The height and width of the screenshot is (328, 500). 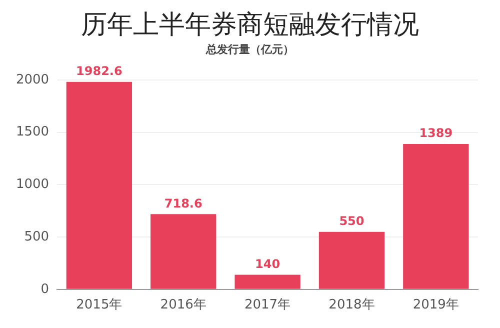 I want to click on x-tick-label: 2016年, so click(x=183, y=305).